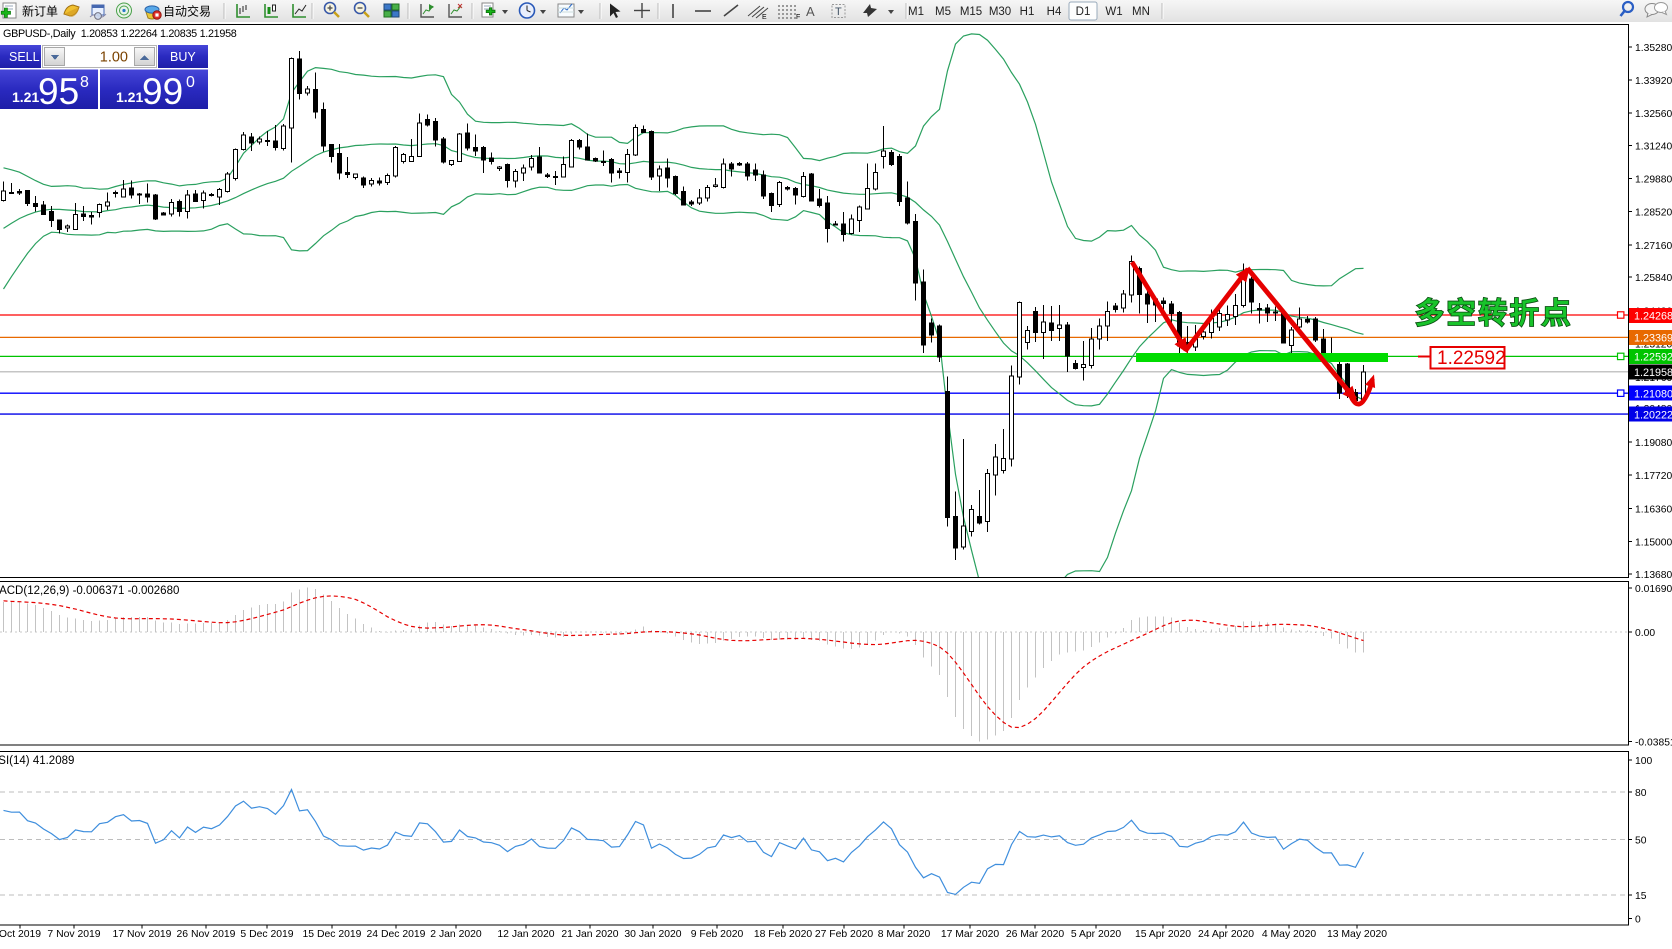  Describe the element at coordinates (37, 761) in the screenshot. I see `svg-text: RSI(14) 41.2089` at that location.